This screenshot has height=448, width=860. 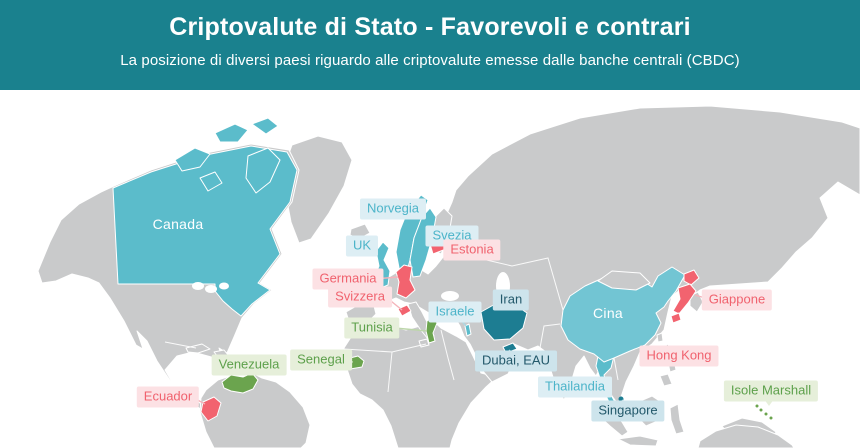 What do you see at coordinates (660, 337) in the screenshot?
I see `island-taiwan` at bounding box center [660, 337].